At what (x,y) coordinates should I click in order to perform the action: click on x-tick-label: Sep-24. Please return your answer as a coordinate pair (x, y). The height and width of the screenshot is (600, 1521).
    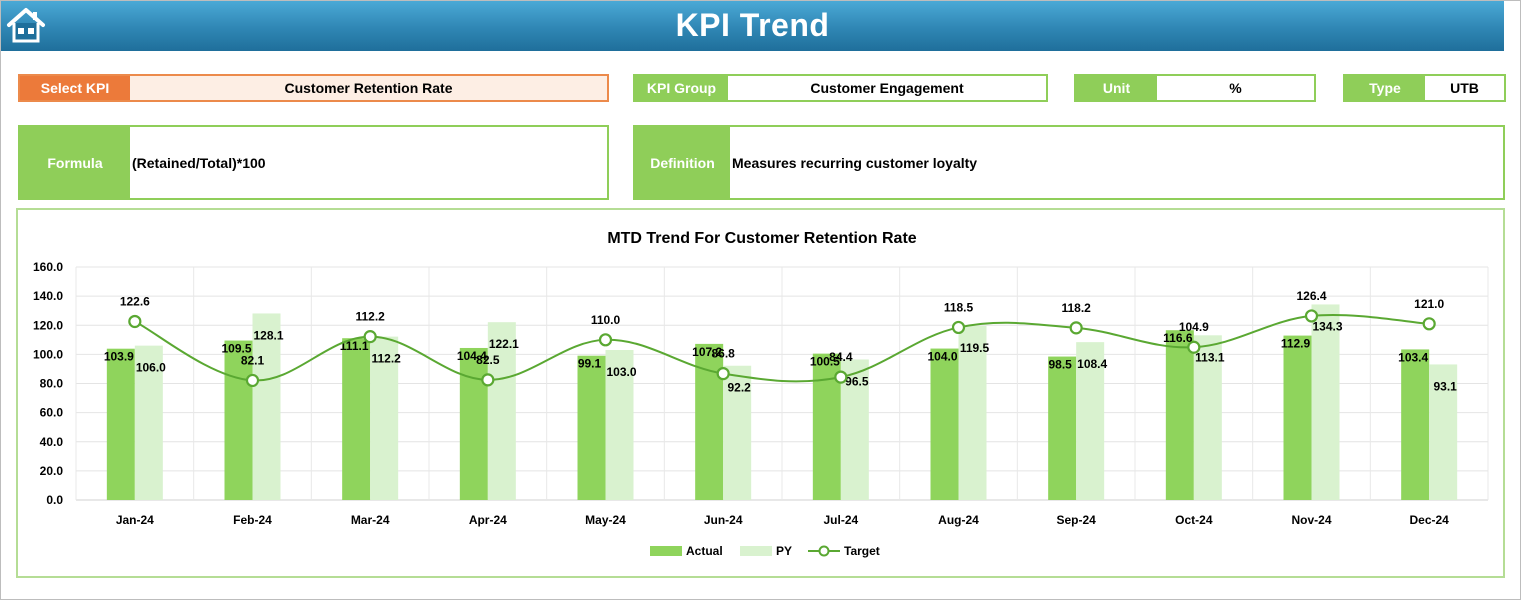
    Looking at the image, I should click on (1076, 520).